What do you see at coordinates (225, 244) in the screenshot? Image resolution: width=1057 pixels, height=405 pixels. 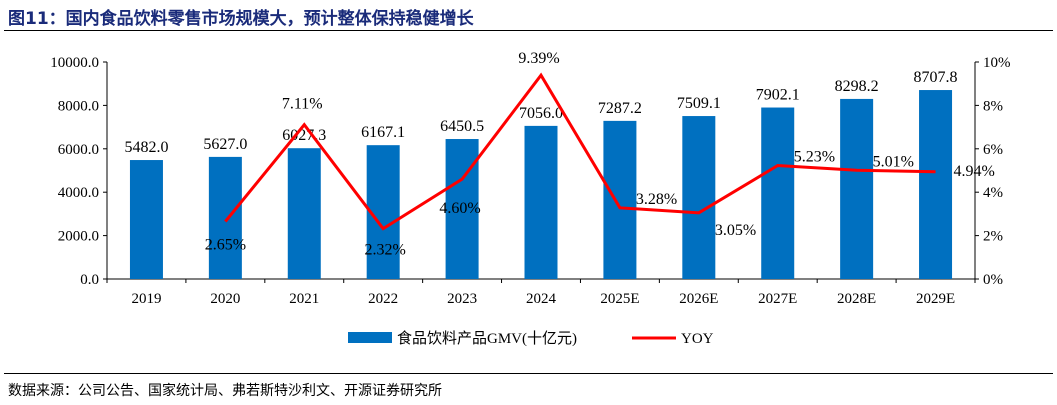 I see `yoy-label: 2.65%` at bounding box center [225, 244].